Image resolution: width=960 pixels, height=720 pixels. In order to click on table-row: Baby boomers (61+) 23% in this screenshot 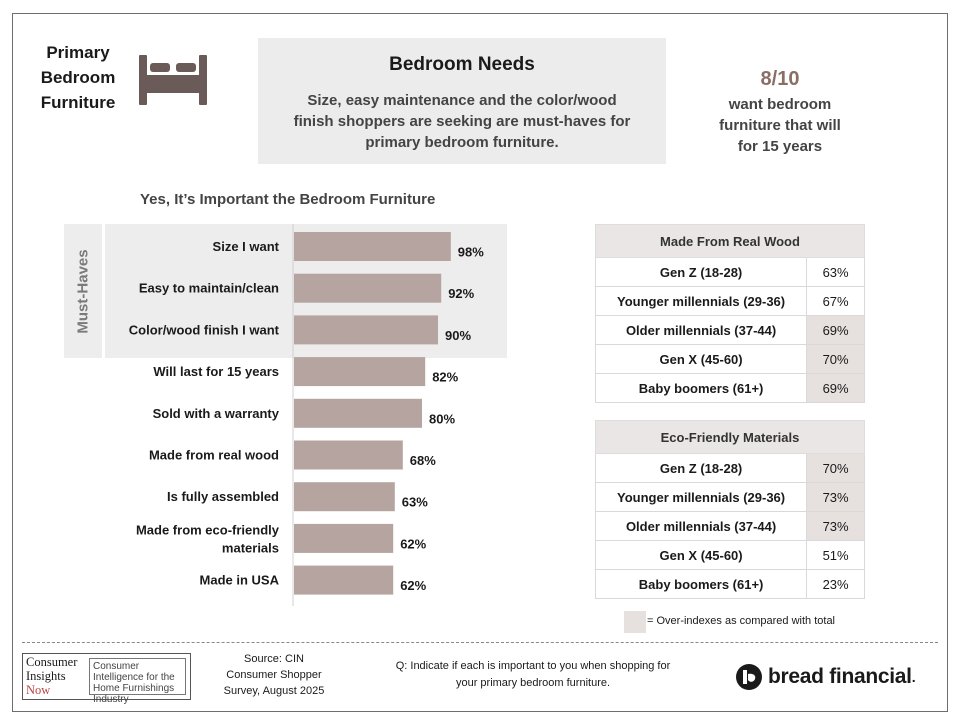, I will do `click(729, 584)`.